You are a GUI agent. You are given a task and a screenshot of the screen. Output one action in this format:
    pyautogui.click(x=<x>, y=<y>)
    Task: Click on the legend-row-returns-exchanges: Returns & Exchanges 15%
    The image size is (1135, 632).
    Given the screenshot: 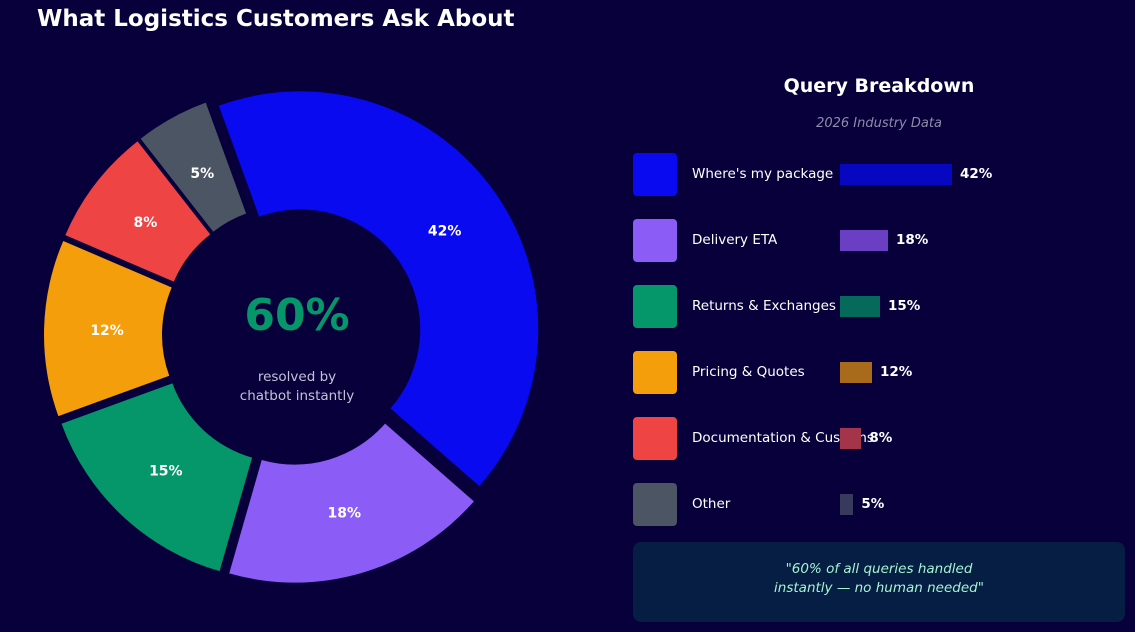 What is the action you would take?
    pyautogui.click(x=883, y=307)
    